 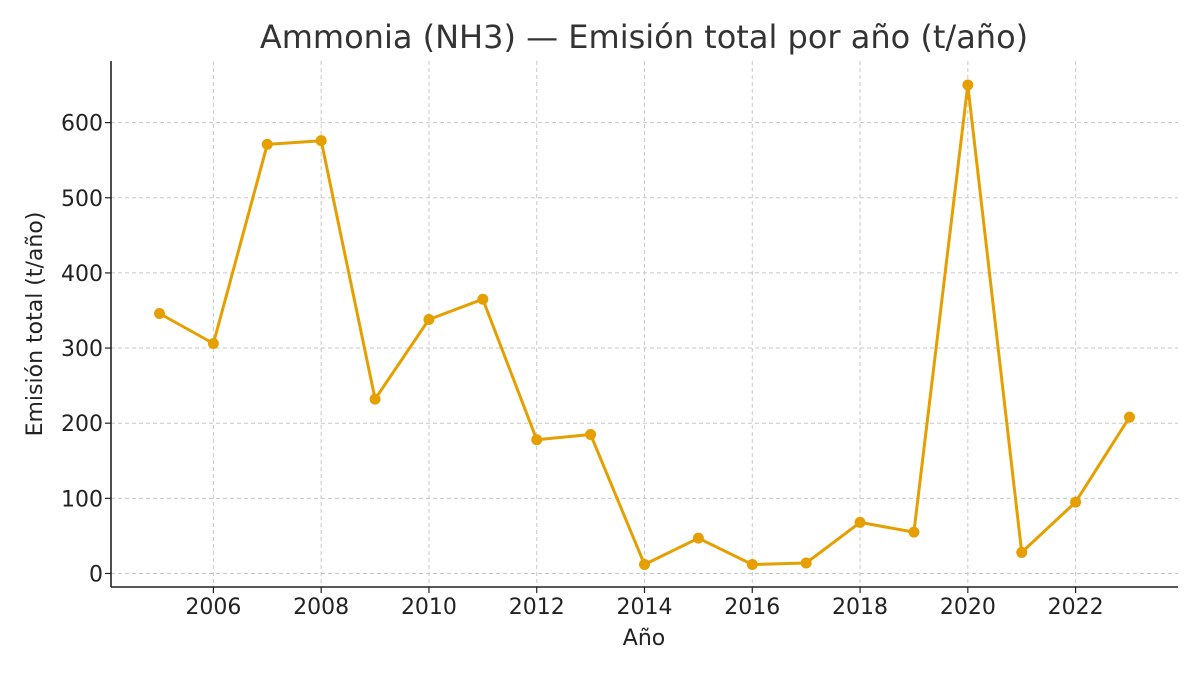 I want to click on y-axis-label: Emisión total (t/año), so click(x=35, y=324).